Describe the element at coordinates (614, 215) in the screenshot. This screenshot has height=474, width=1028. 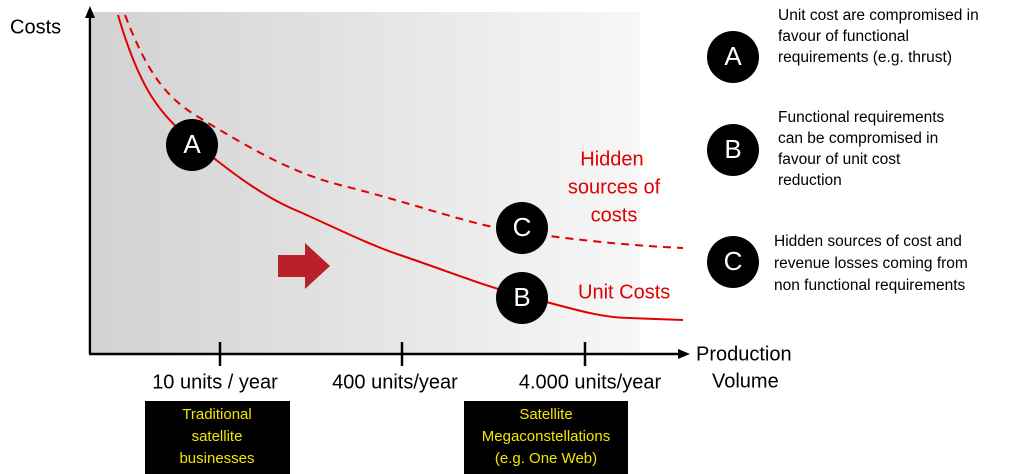
I see `curve-label: costs` at that location.